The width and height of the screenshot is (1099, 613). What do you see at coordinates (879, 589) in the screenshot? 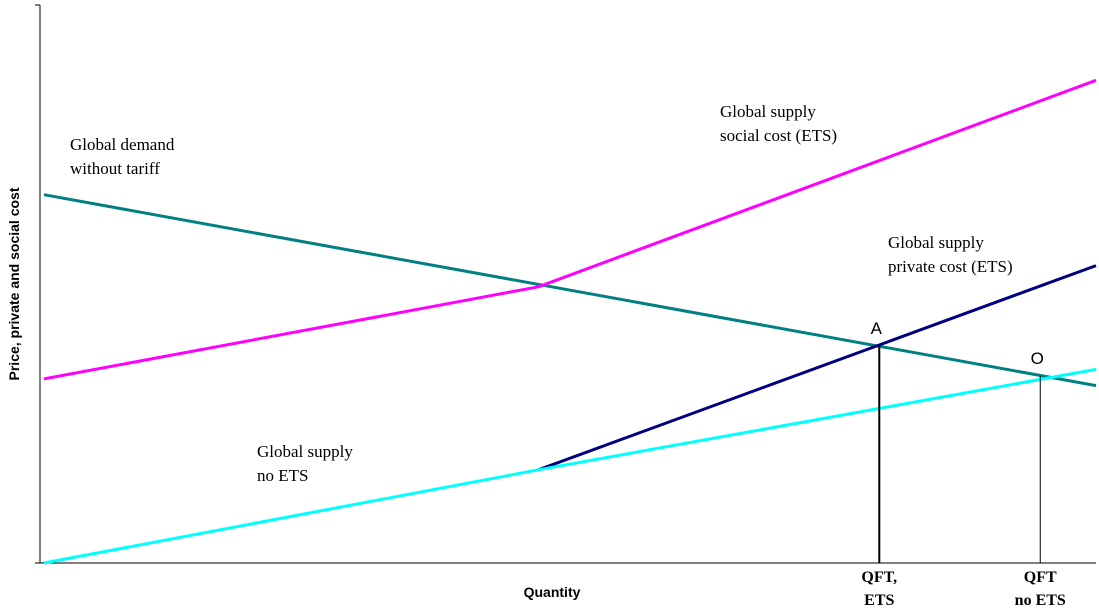
I see `x-tick-label-0: QFT, ETS` at bounding box center [879, 589].